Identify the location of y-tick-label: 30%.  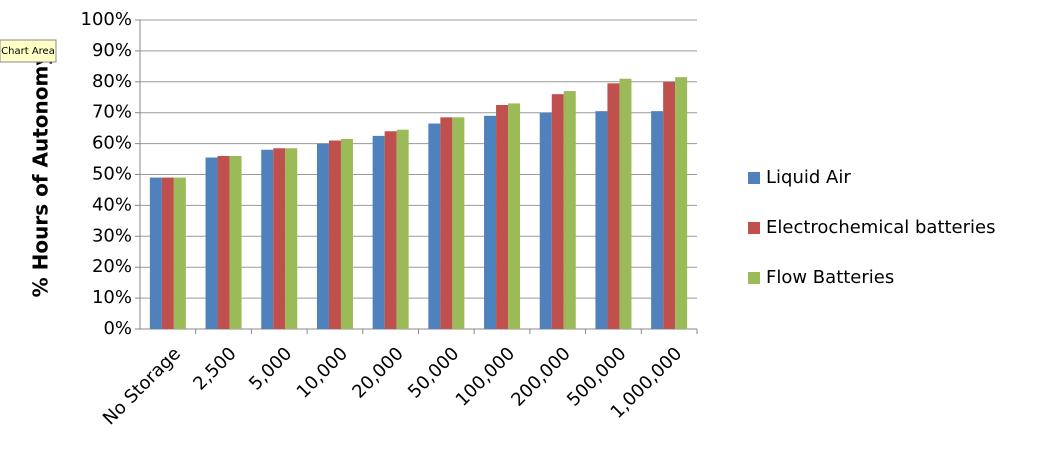
(112, 235).